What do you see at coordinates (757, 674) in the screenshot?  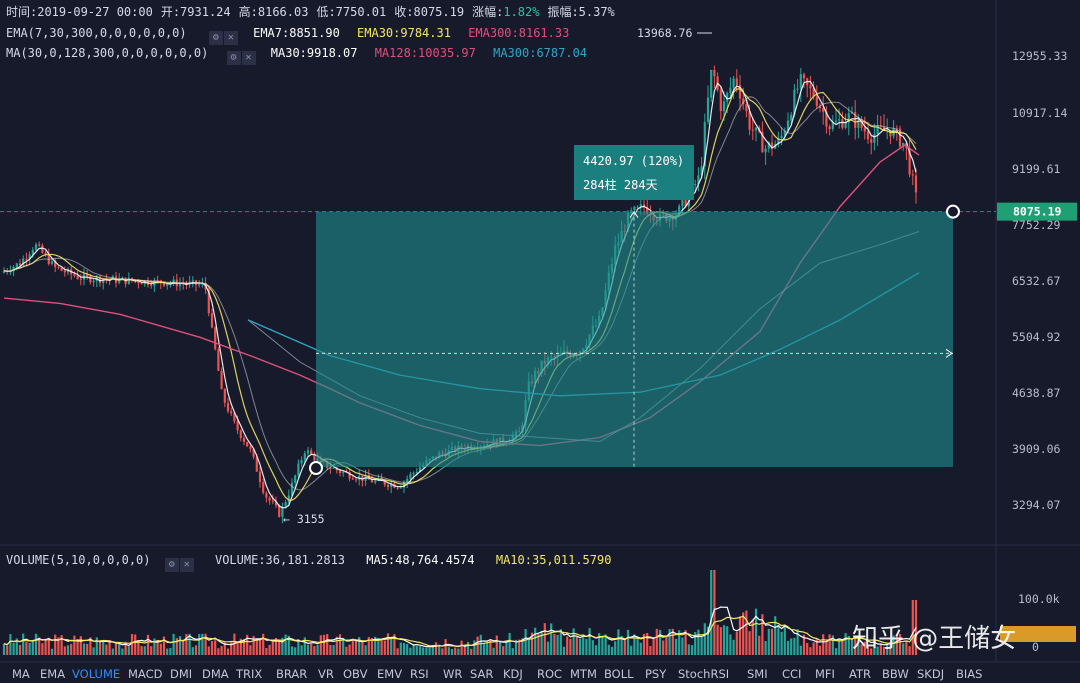 I see `tab-smi: SMI` at bounding box center [757, 674].